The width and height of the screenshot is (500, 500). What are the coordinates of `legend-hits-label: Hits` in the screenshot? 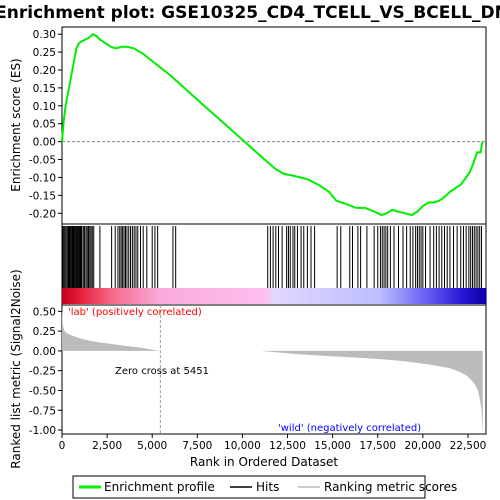 It's located at (267, 487).